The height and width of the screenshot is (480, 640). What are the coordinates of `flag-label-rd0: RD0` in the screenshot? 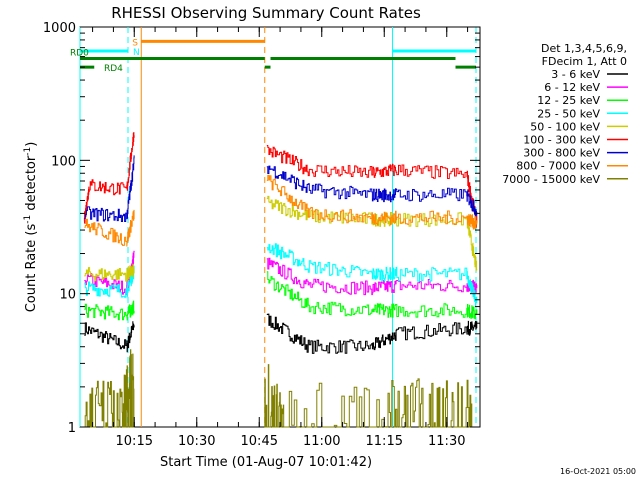 It's located at (79, 54).